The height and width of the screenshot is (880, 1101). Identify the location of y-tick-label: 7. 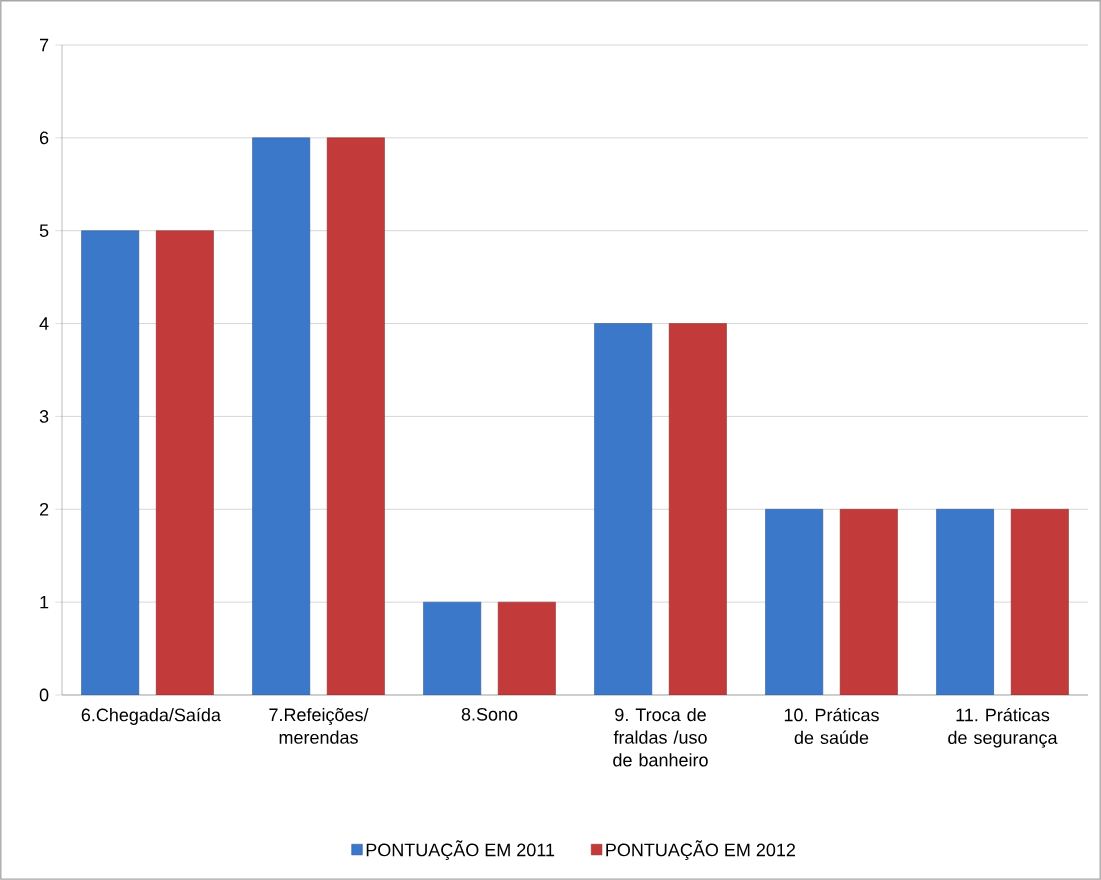
(44, 45).